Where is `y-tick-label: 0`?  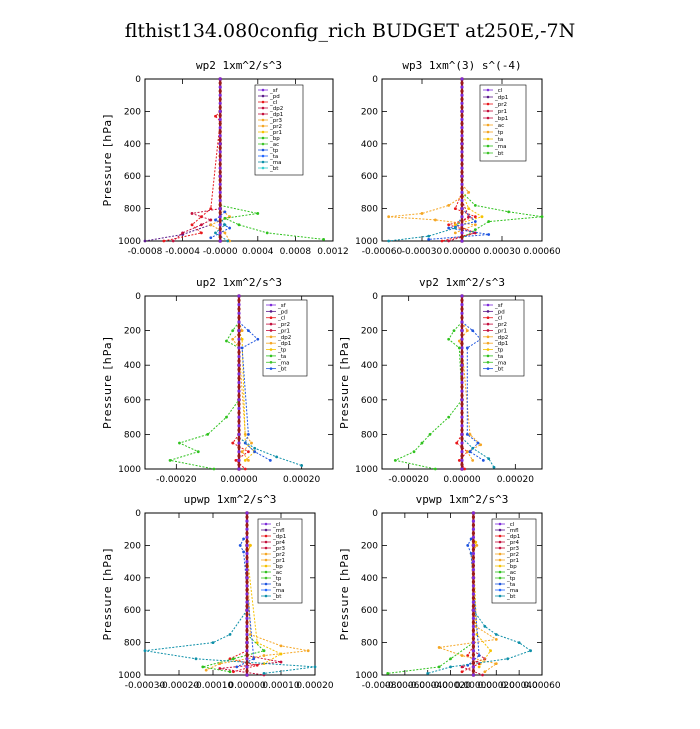
y-tick-label: 0 is located at coordinates (375, 297).